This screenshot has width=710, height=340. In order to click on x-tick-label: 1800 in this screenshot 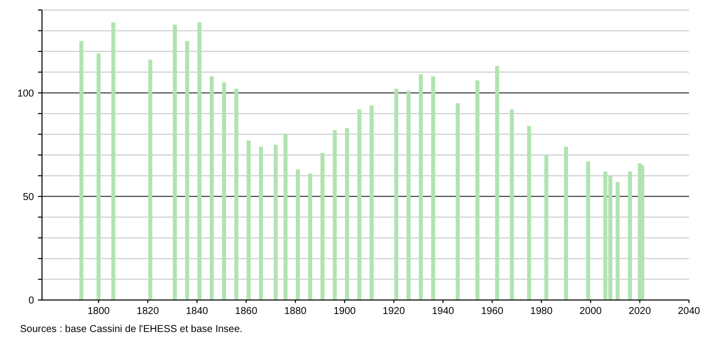, I will do `click(98, 311)`.